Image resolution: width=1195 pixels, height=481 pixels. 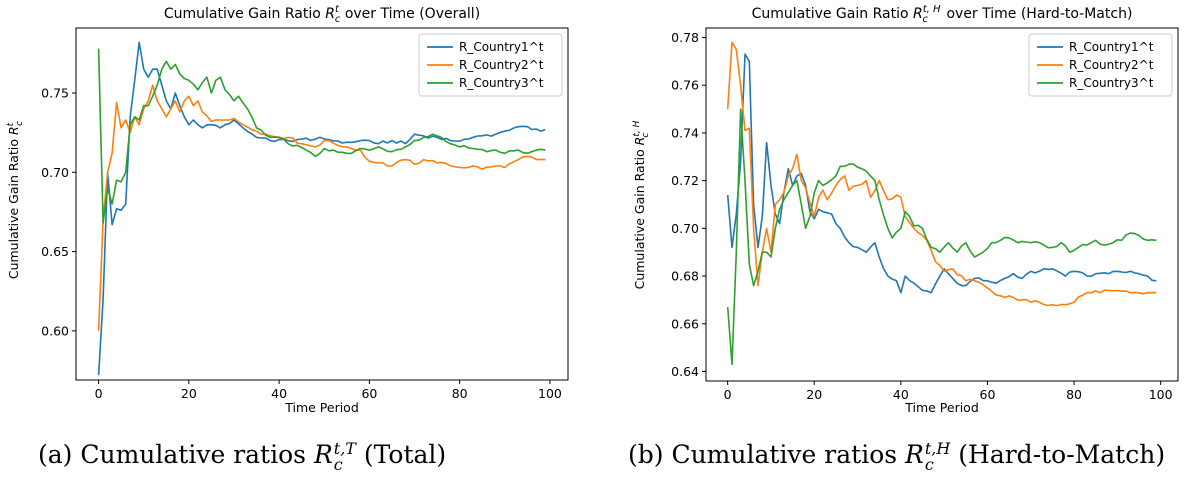 I want to click on y-tick-label: 0.64, so click(x=685, y=371).